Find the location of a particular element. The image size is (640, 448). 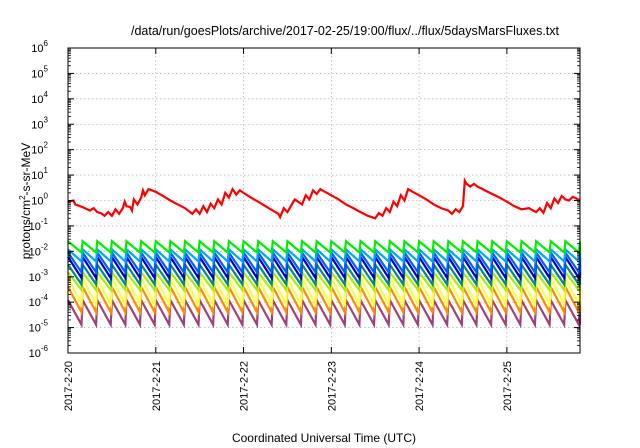

y-tick-label: 10² is located at coordinates (39, 149).